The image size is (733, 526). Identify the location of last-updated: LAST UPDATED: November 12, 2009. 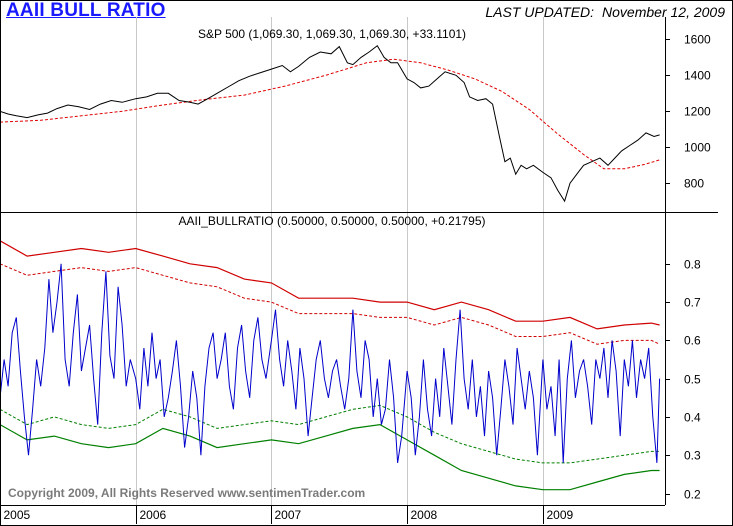
(605, 12).